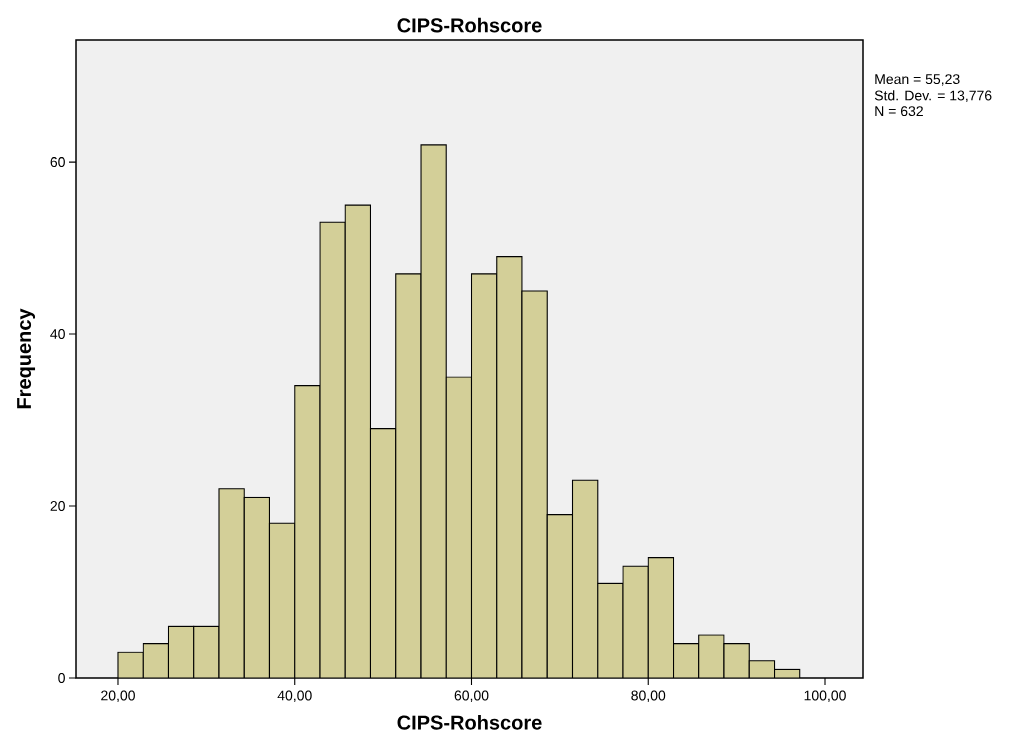 The image size is (1018, 746). I want to click on text: N = 632, so click(899, 111).